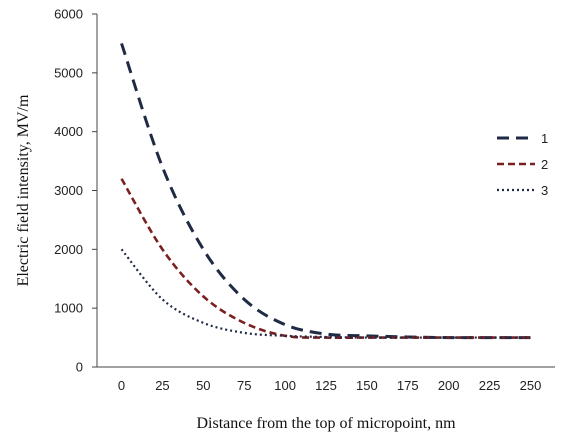 This screenshot has height=438, width=574. Describe the element at coordinates (68, 14) in the screenshot. I see `y-tick-label: 6000` at that location.